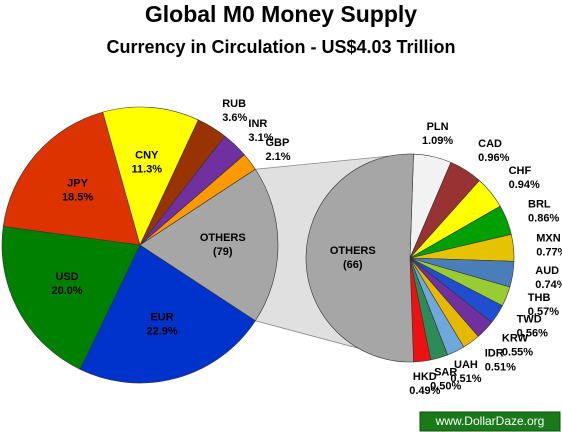 Image resolution: width=562 pixels, height=432 pixels. What do you see at coordinates (539, 298) in the screenshot?
I see `slice-label: THB` at bounding box center [539, 298].